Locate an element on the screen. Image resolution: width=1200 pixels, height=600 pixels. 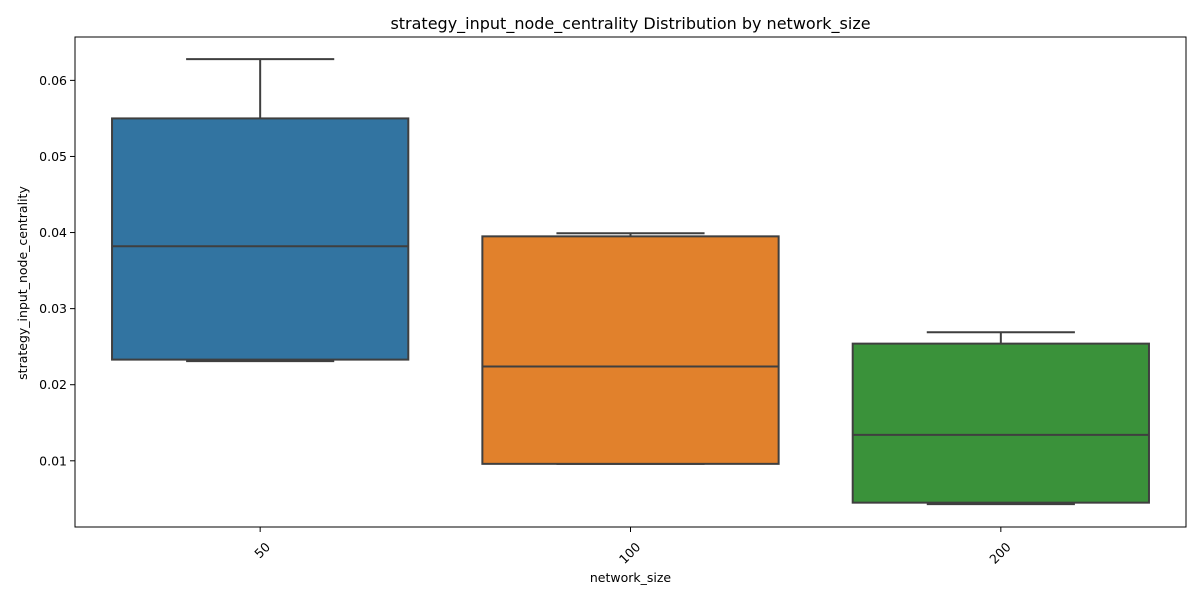
y-tick-label-0.03: 0.03 is located at coordinates (53, 308).